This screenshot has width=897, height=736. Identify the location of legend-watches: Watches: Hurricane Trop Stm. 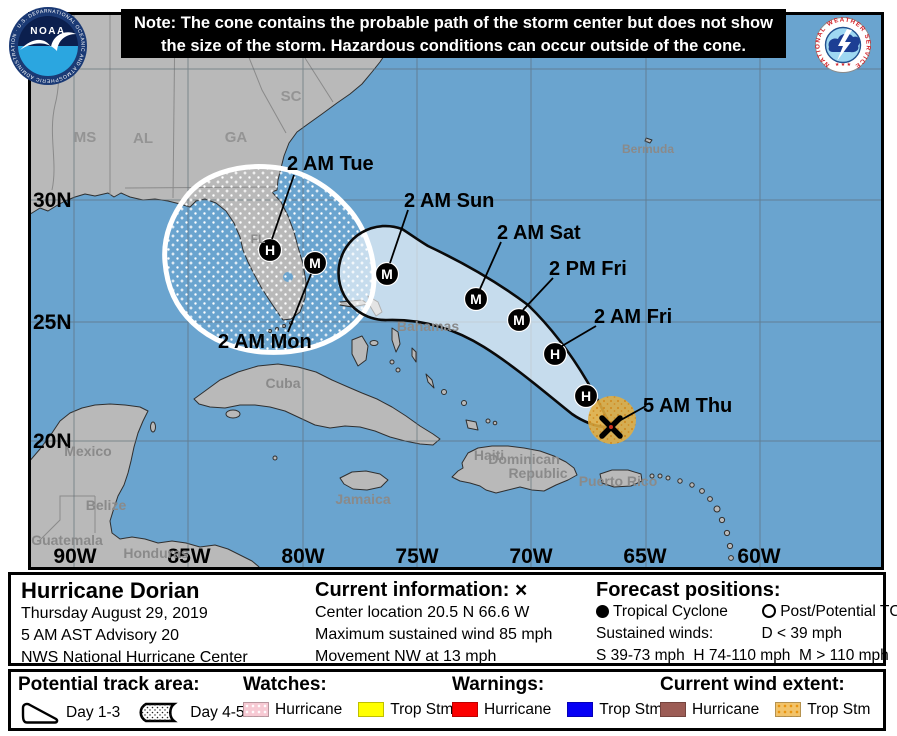
(353, 696).